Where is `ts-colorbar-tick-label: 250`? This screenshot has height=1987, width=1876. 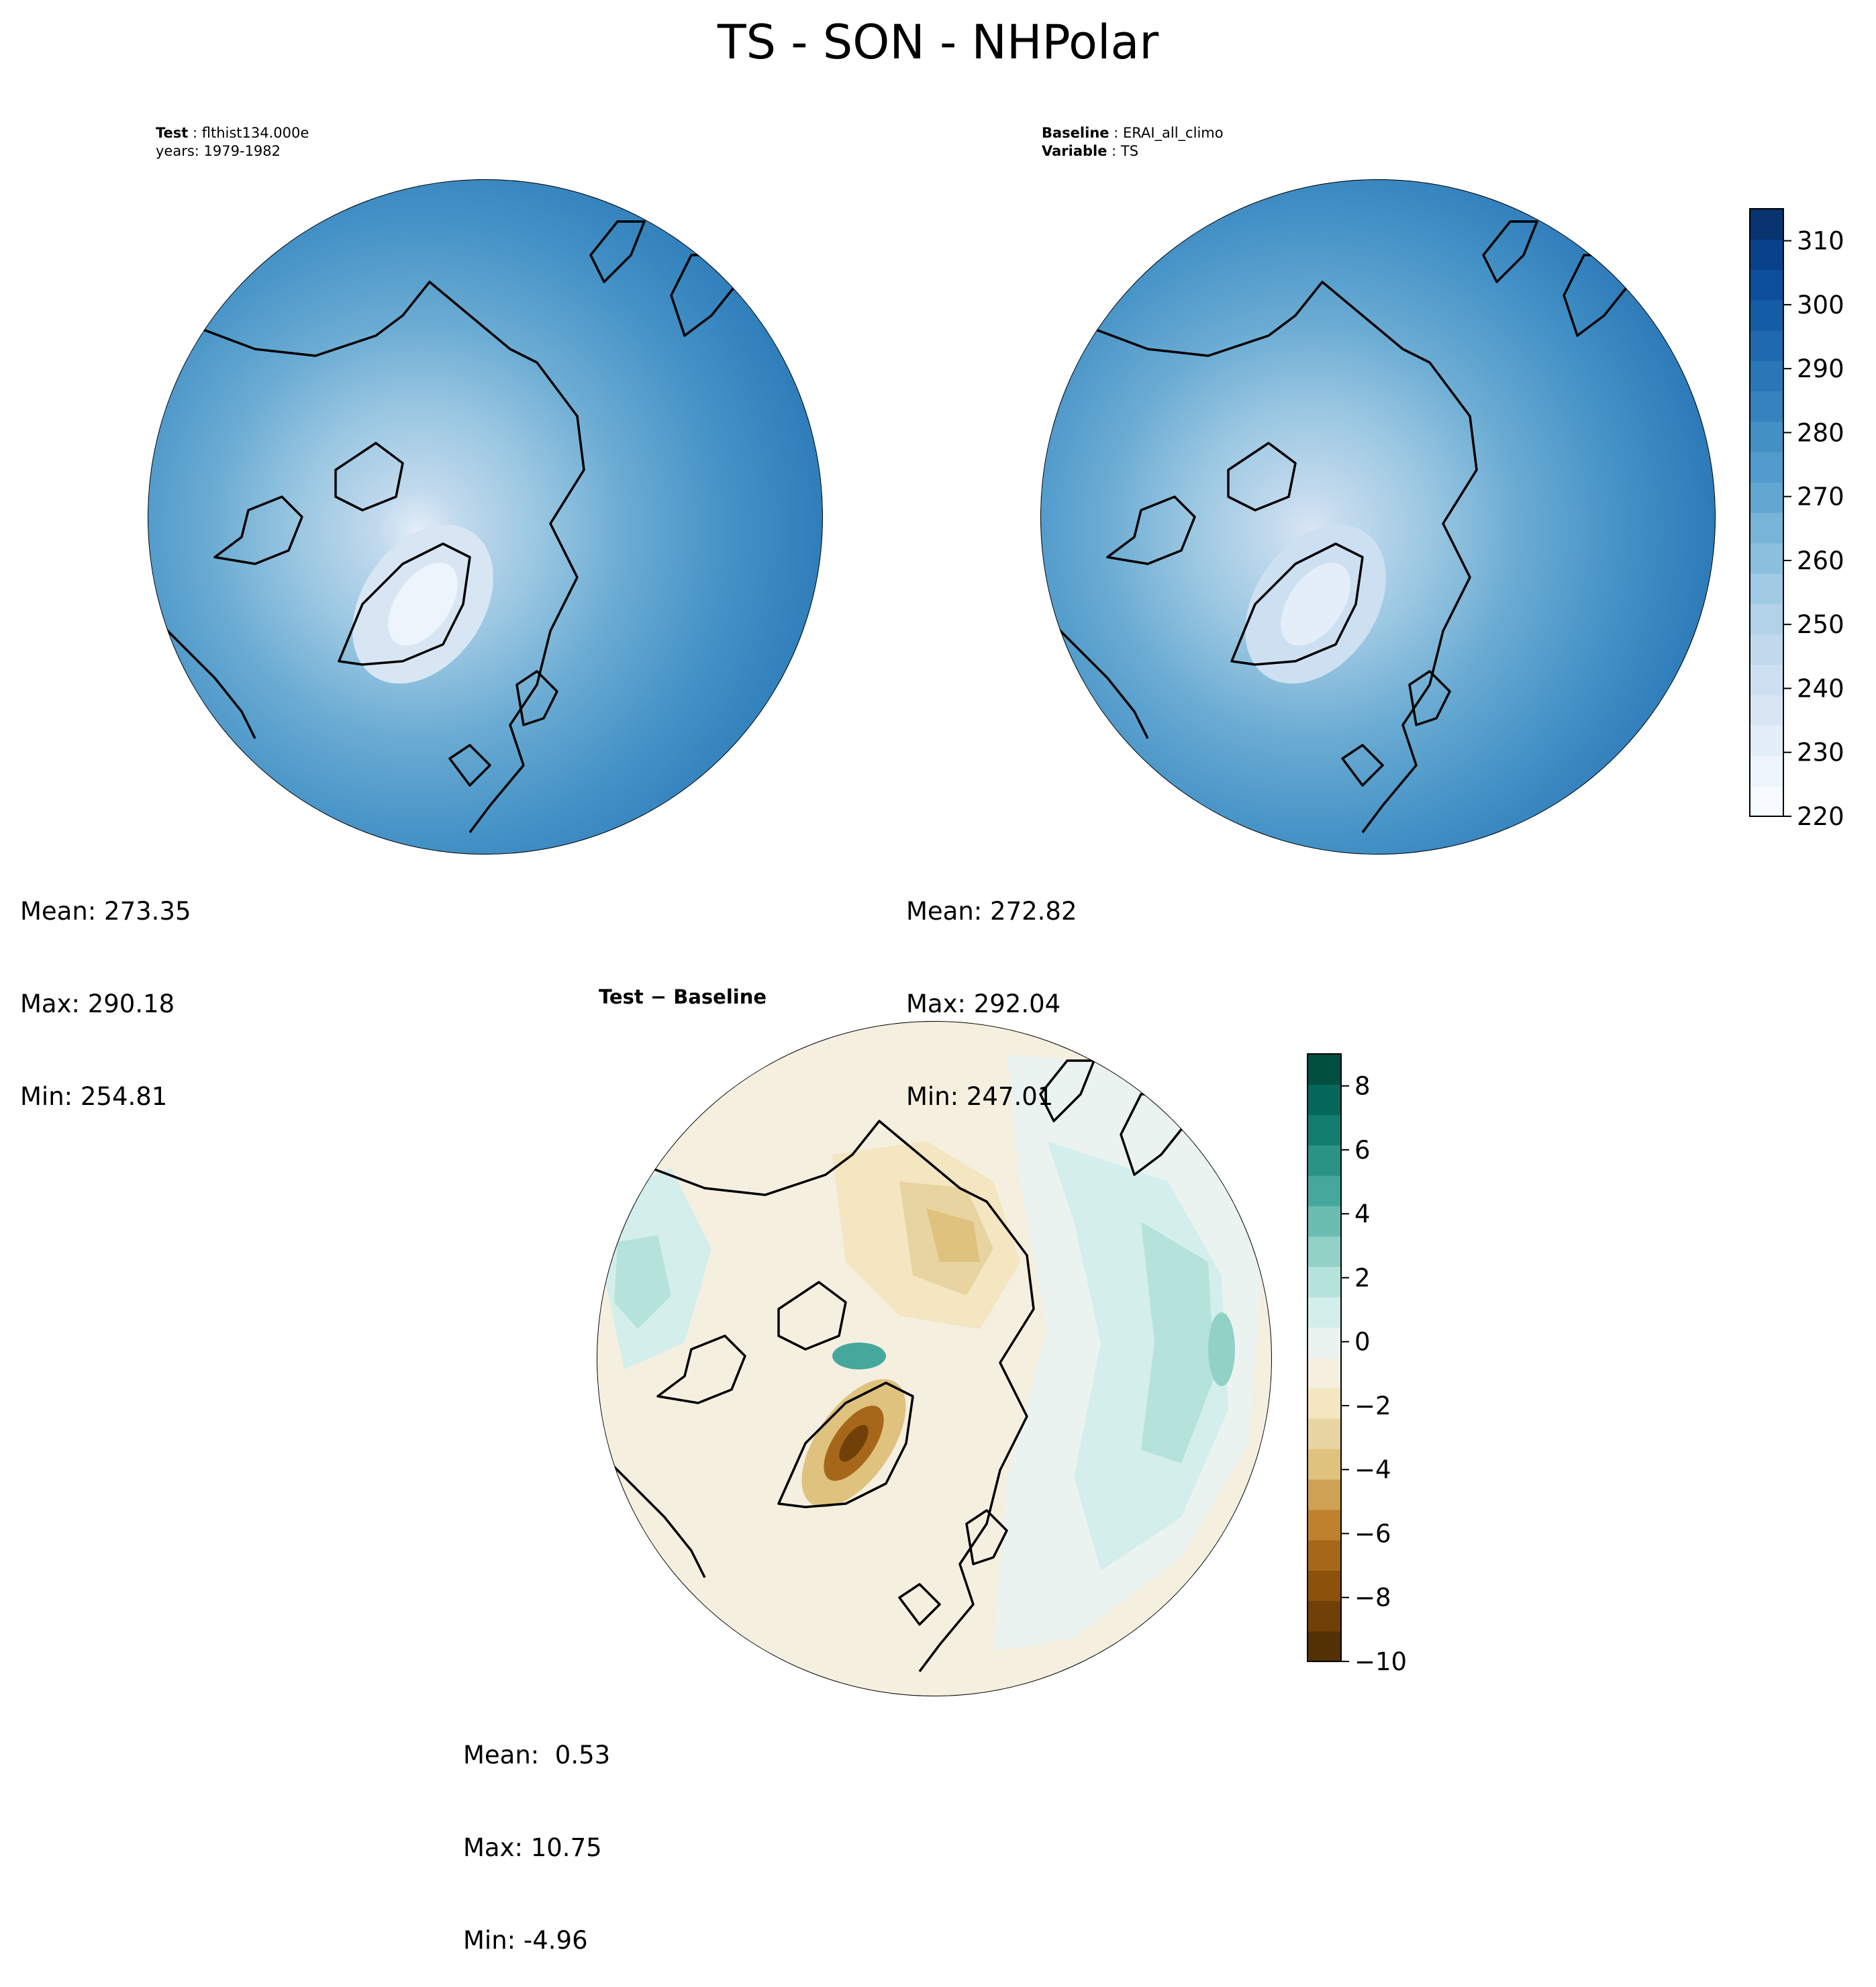 ts-colorbar-tick-label: 250 is located at coordinates (1820, 625).